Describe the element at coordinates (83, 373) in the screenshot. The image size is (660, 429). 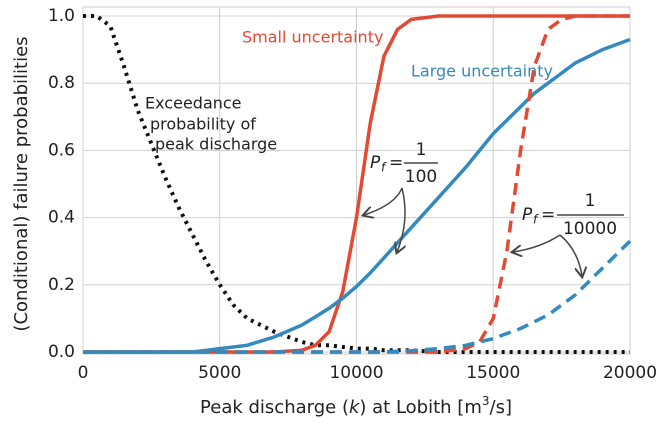
I see `x-tick-label: 0` at that location.